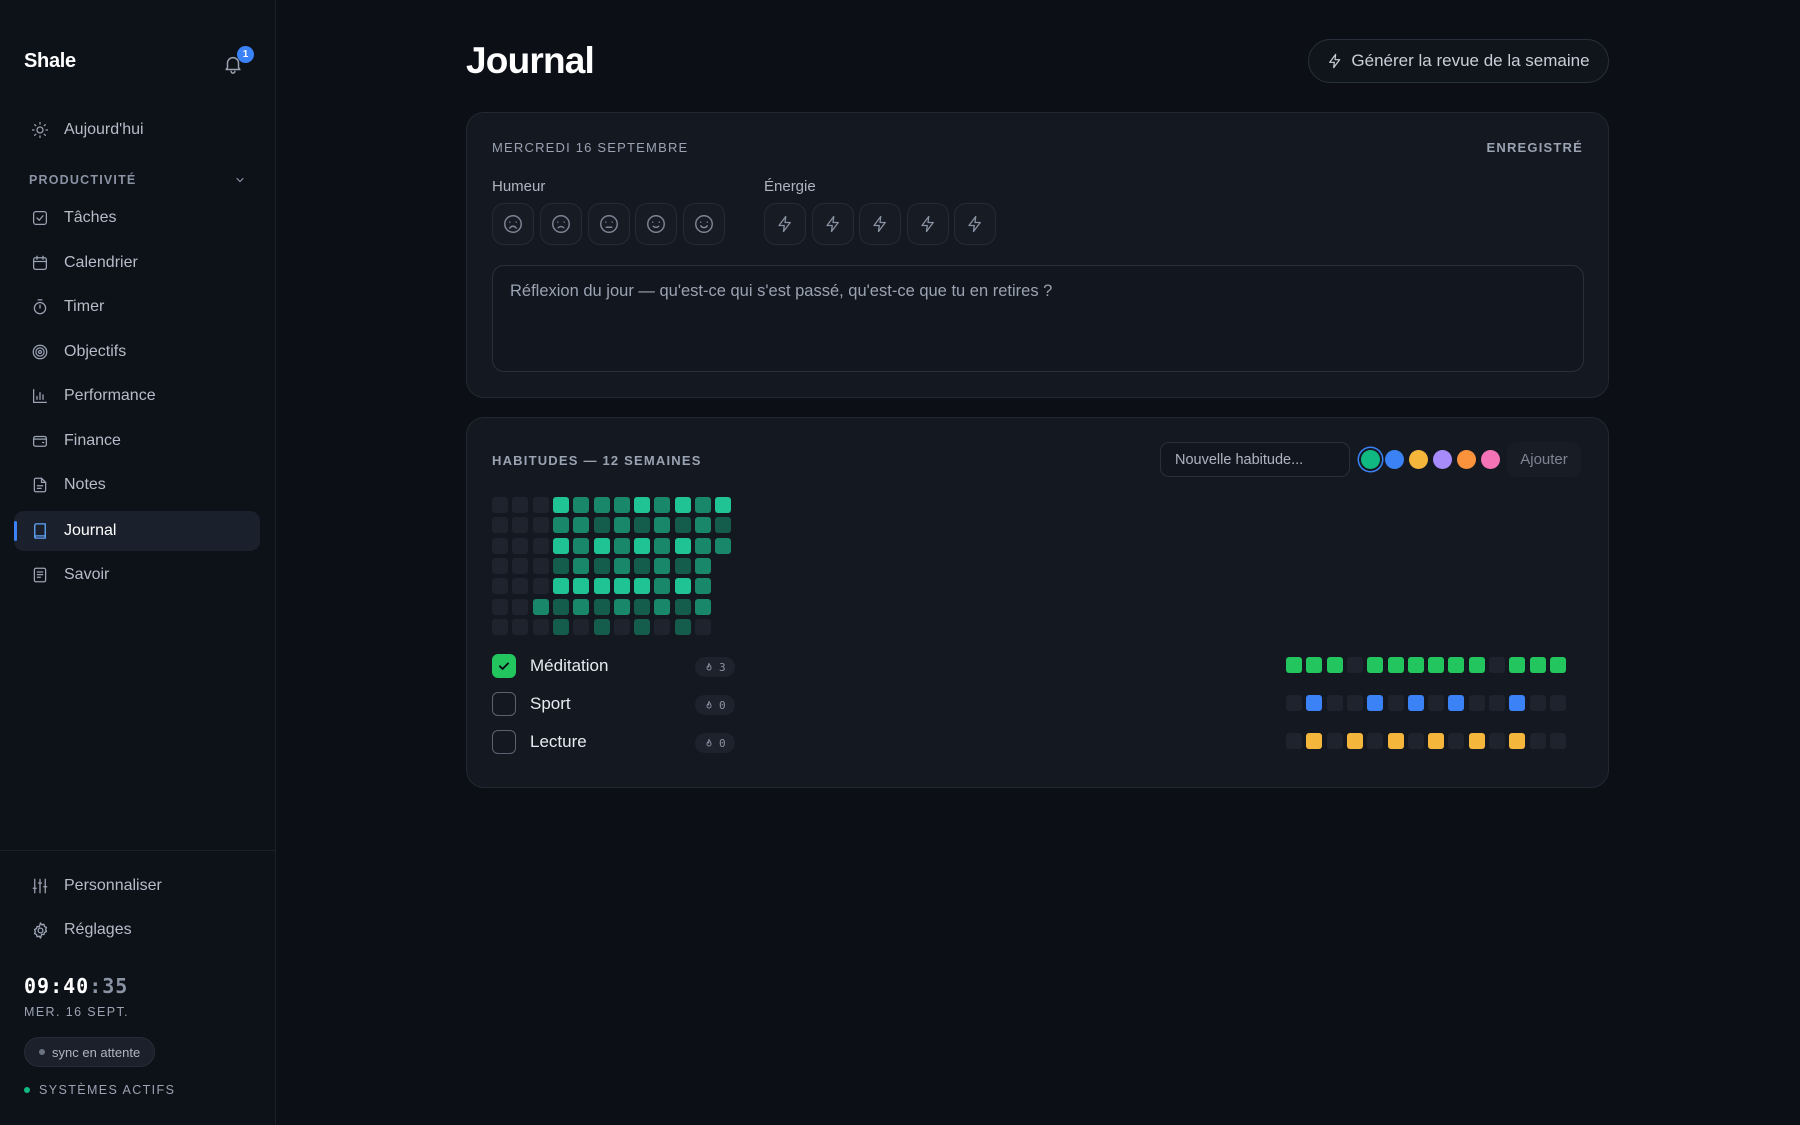 This screenshot has width=1800, height=1125. What do you see at coordinates (1255, 459) in the screenshot?
I see `new-habit-input` at bounding box center [1255, 459].